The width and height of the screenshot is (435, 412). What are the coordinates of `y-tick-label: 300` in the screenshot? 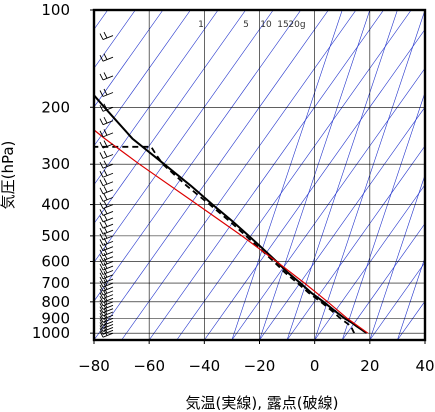 It's located at (55, 164).